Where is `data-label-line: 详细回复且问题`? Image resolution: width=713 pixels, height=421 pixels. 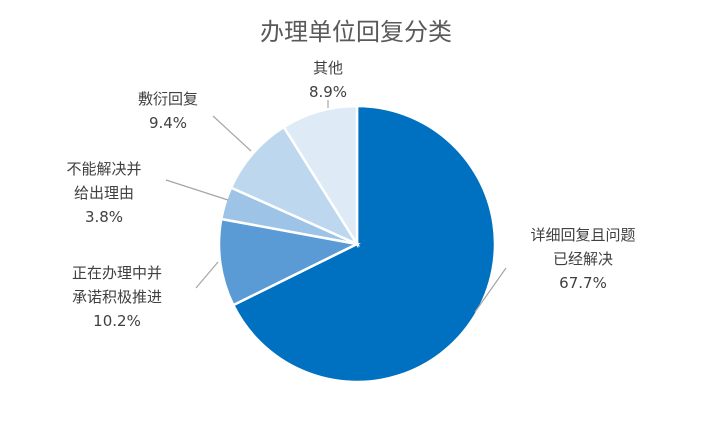 data-label-line: 详细回复且问题 is located at coordinates (582, 235).